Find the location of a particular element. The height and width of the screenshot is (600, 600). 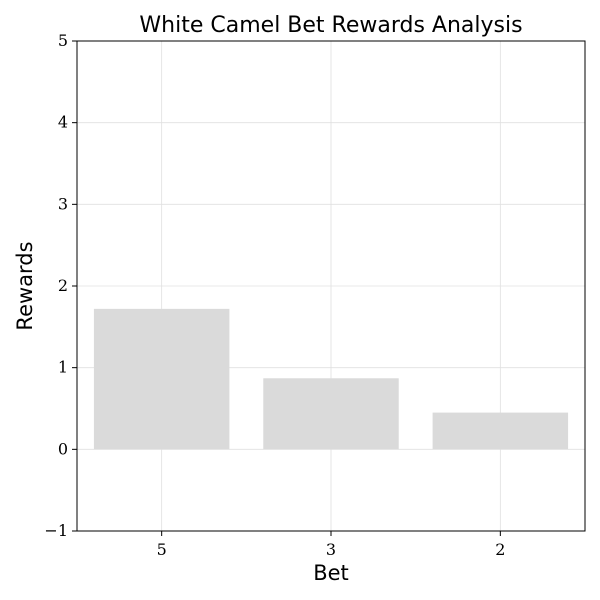

y-tick-label: 1 is located at coordinates (63, 367).